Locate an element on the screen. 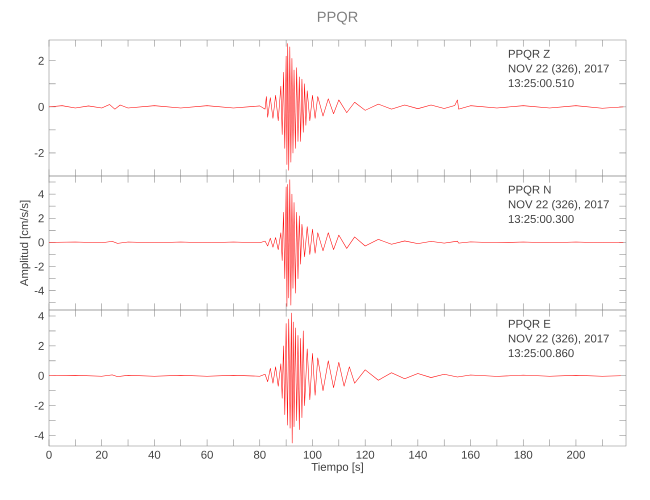  annotation: 13:25:00.510 is located at coordinates (541, 83).